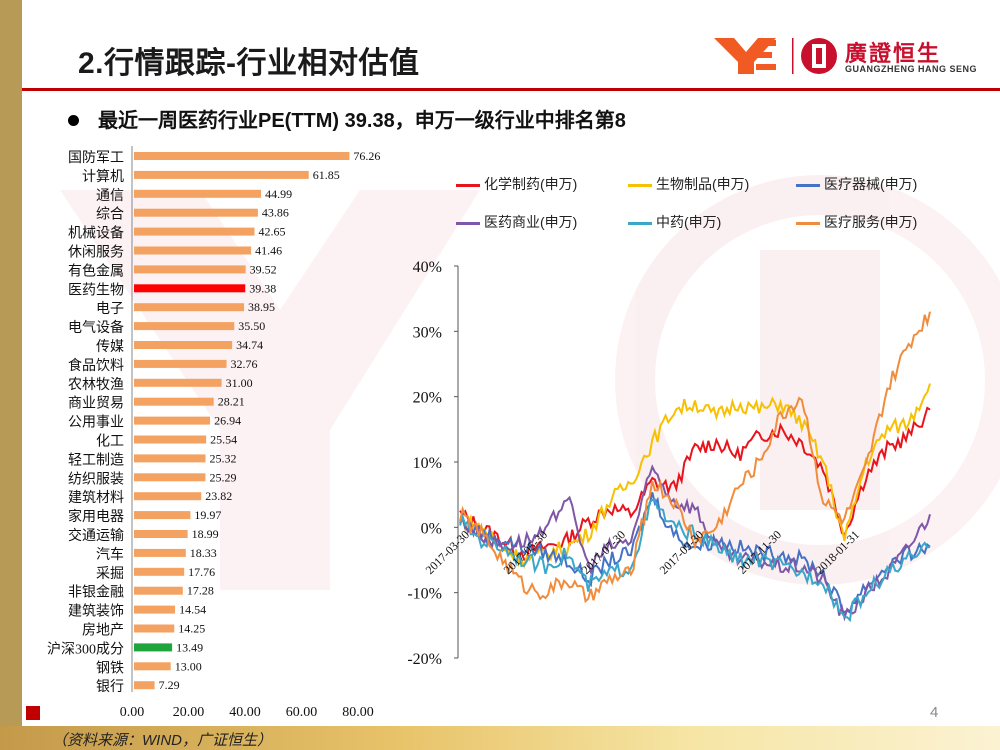  What do you see at coordinates (103, 631) in the screenshot?
I see `bar-category-label: 房地产` at bounding box center [103, 631].